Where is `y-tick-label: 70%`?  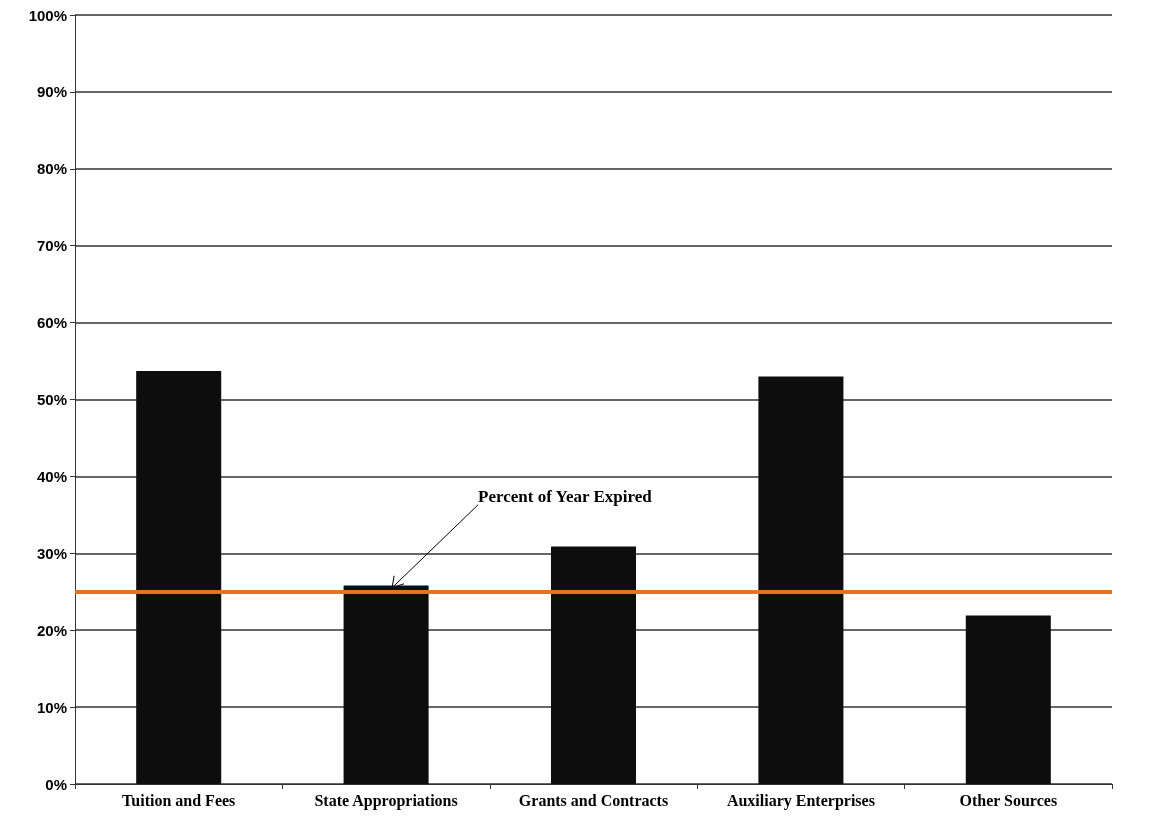
y-tick-label: 70% is located at coordinates (51, 246).